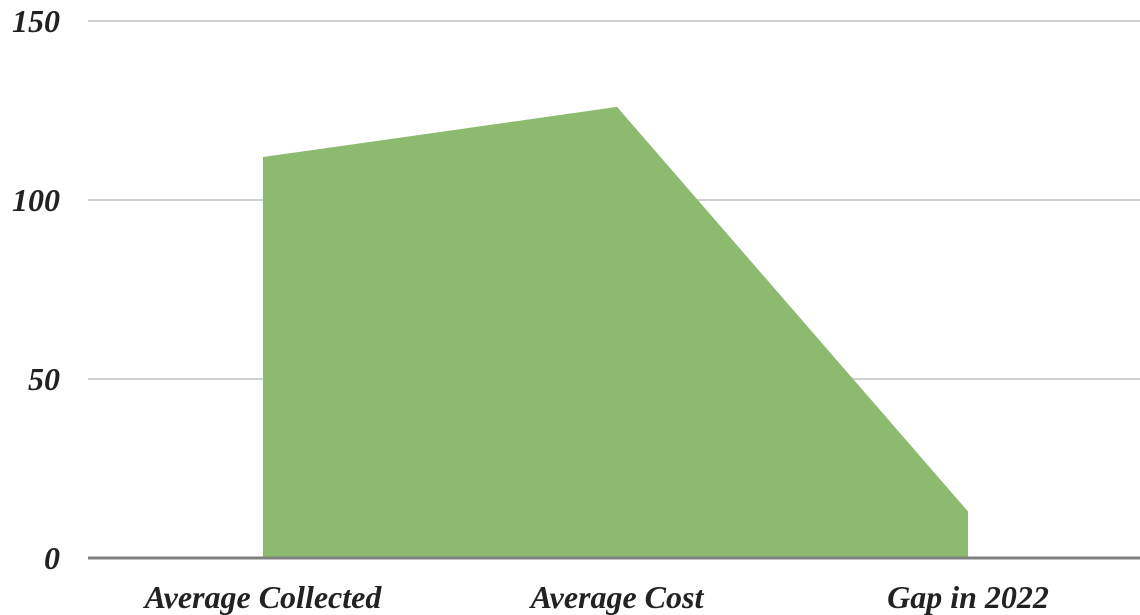  Describe the element at coordinates (968, 597) in the screenshot. I see `x-tick-label: Gap in 2022` at that location.